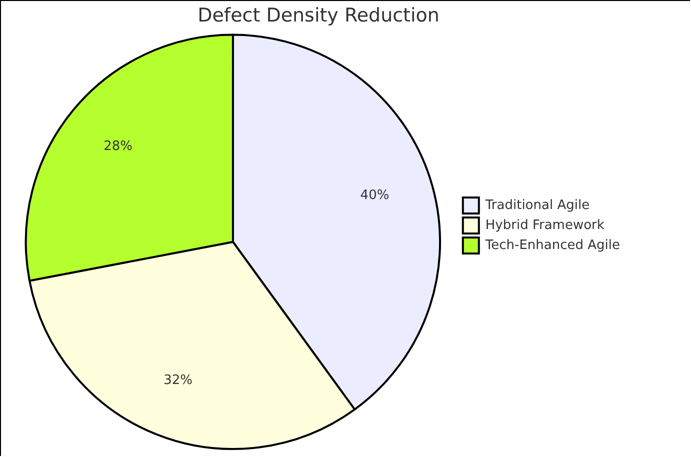 Image resolution: width=691 pixels, height=457 pixels. What do you see at coordinates (319, 15) in the screenshot?
I see `chart-title: Defect Density Reduction` at bounding box center [319, 15].